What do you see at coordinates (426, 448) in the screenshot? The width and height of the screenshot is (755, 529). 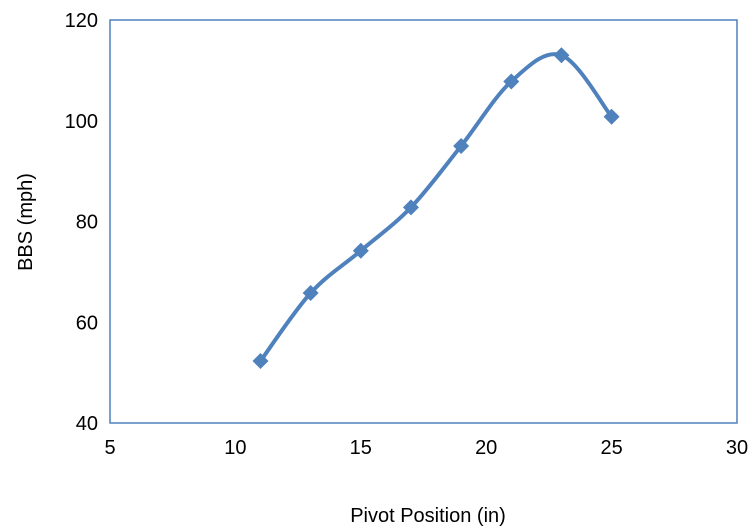 I see `x-axis-ticks: 5 10 15 20 25 30` at bounding box center [426, 448].